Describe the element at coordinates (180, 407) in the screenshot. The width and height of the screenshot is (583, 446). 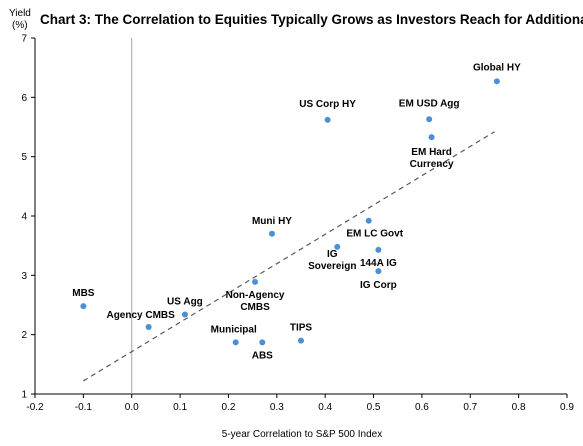
I see `x-tick-label: 0.1` at that location.